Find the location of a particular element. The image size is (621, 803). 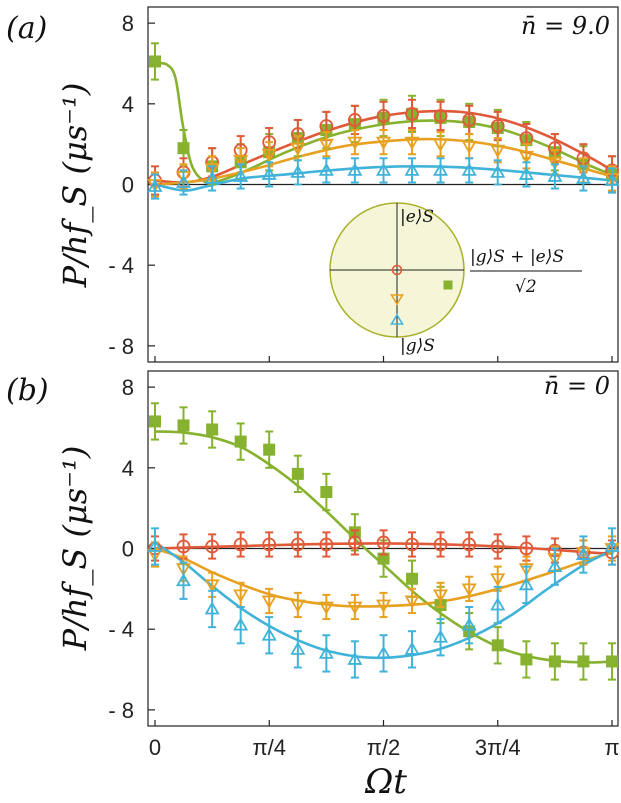

inset-label-e: |e⟩S is located at coordinates (417, 217).